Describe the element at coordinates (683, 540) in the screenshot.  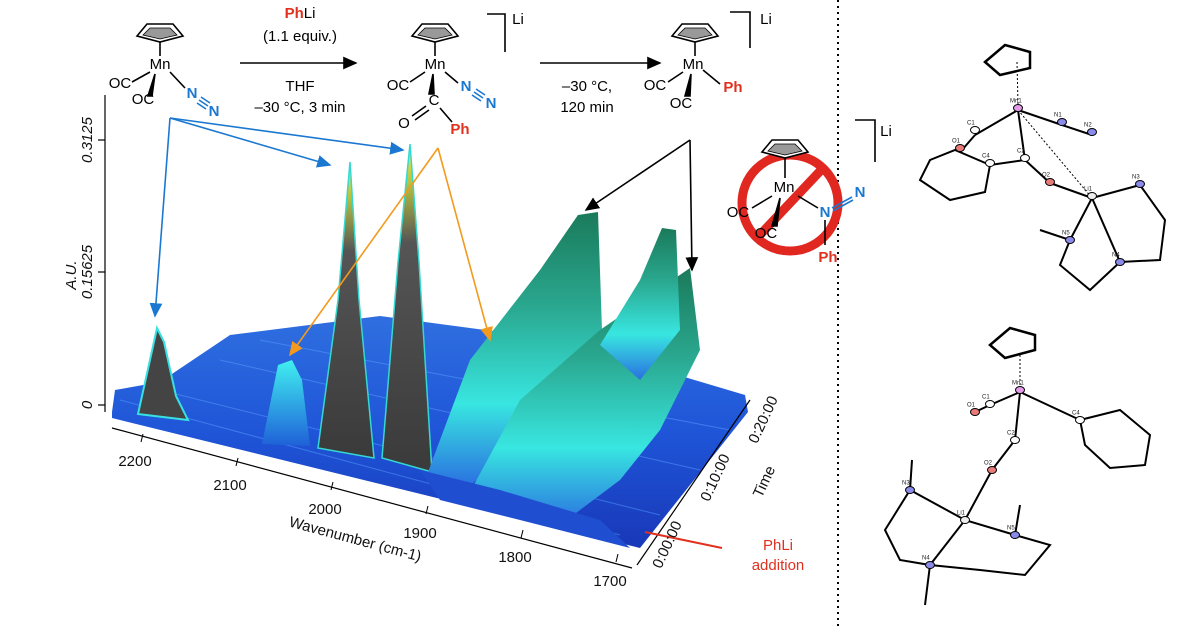
I see `addition-marker` at that location.